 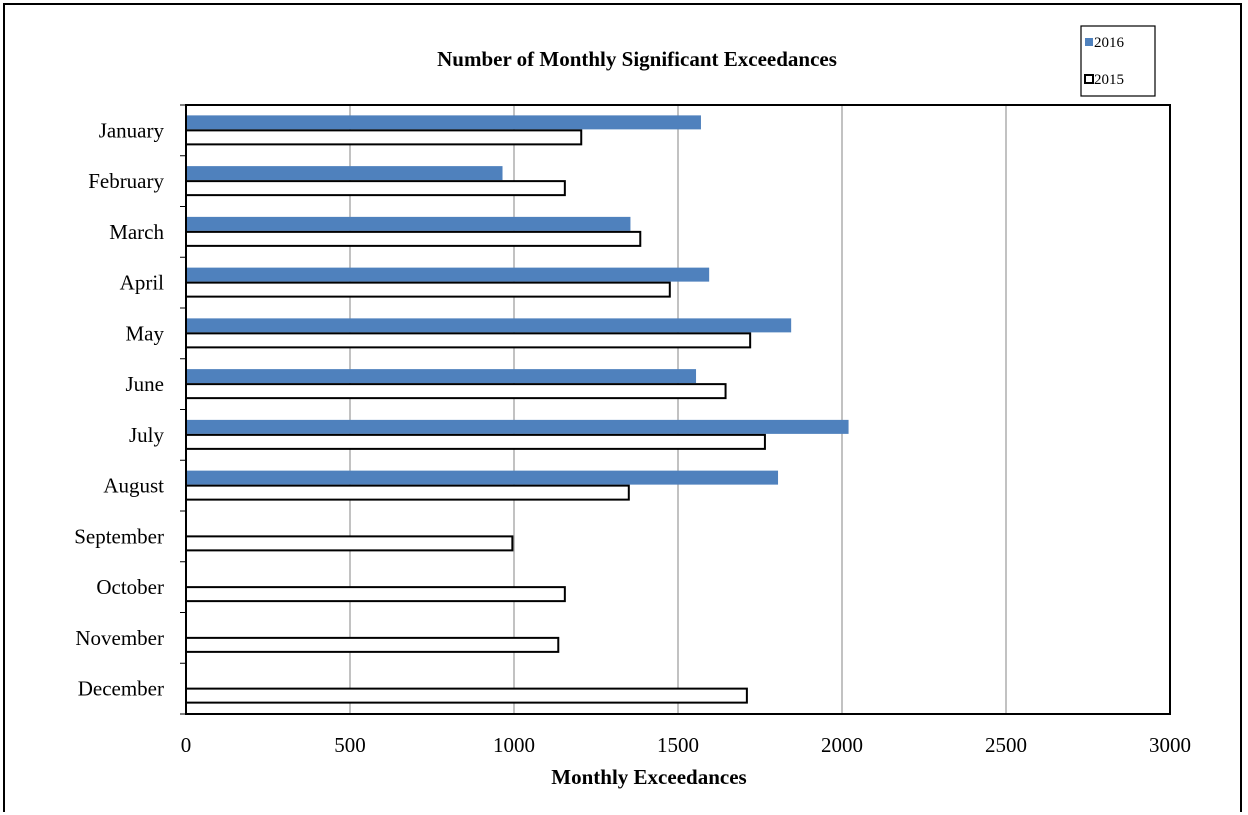 I want to click on category-label: October, so click(x=130, y=587).